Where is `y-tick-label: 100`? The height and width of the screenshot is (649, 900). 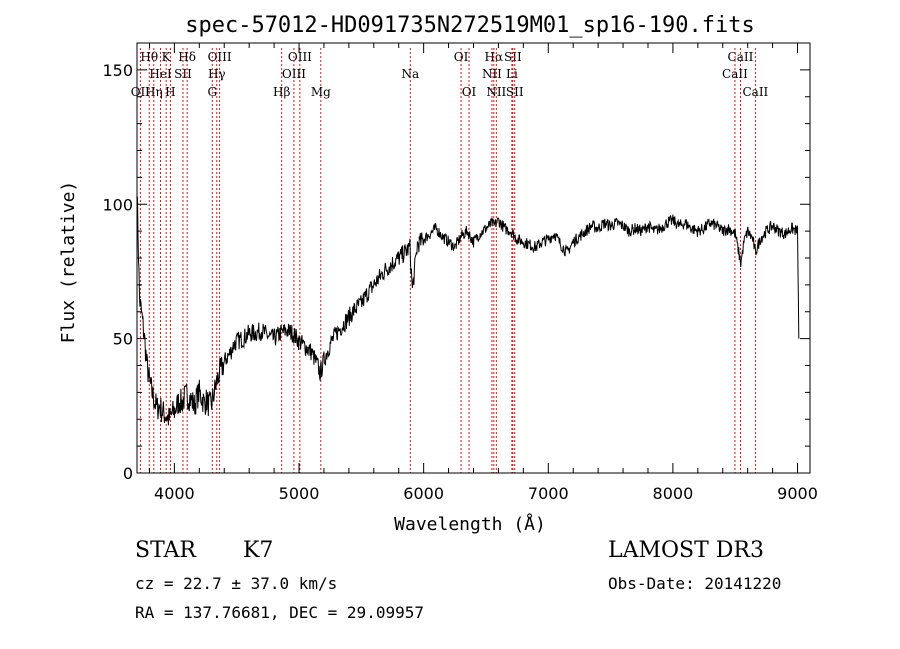
y-tick-label: 100 is located at coordinates (117, 204).